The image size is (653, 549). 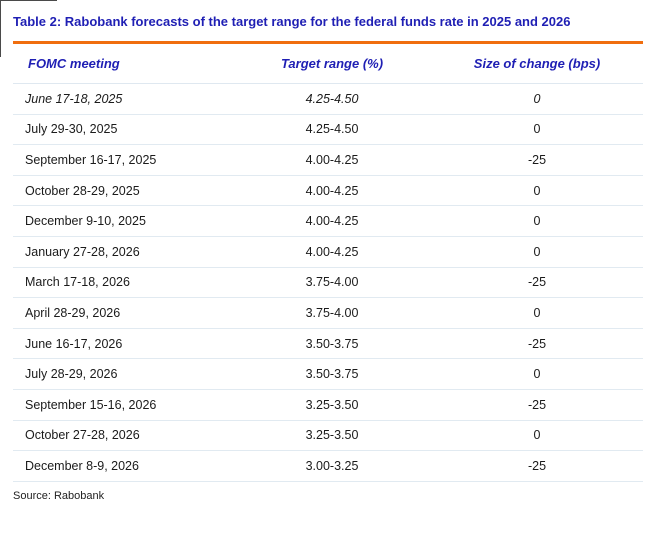 What do you see at coordinates (123, 313) in the screenshot?
I see `meeting-cell: April 28-29, 2026` at bounding box center [123, 313].